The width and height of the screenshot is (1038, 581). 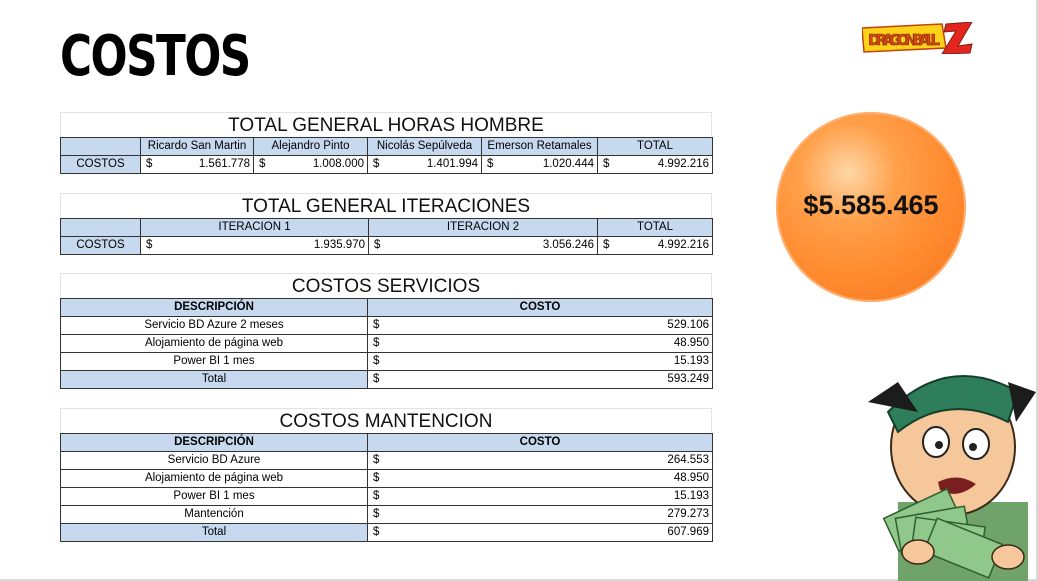 I want to click on column-header: Alejandro Pinto, so click(x=310, y=146).